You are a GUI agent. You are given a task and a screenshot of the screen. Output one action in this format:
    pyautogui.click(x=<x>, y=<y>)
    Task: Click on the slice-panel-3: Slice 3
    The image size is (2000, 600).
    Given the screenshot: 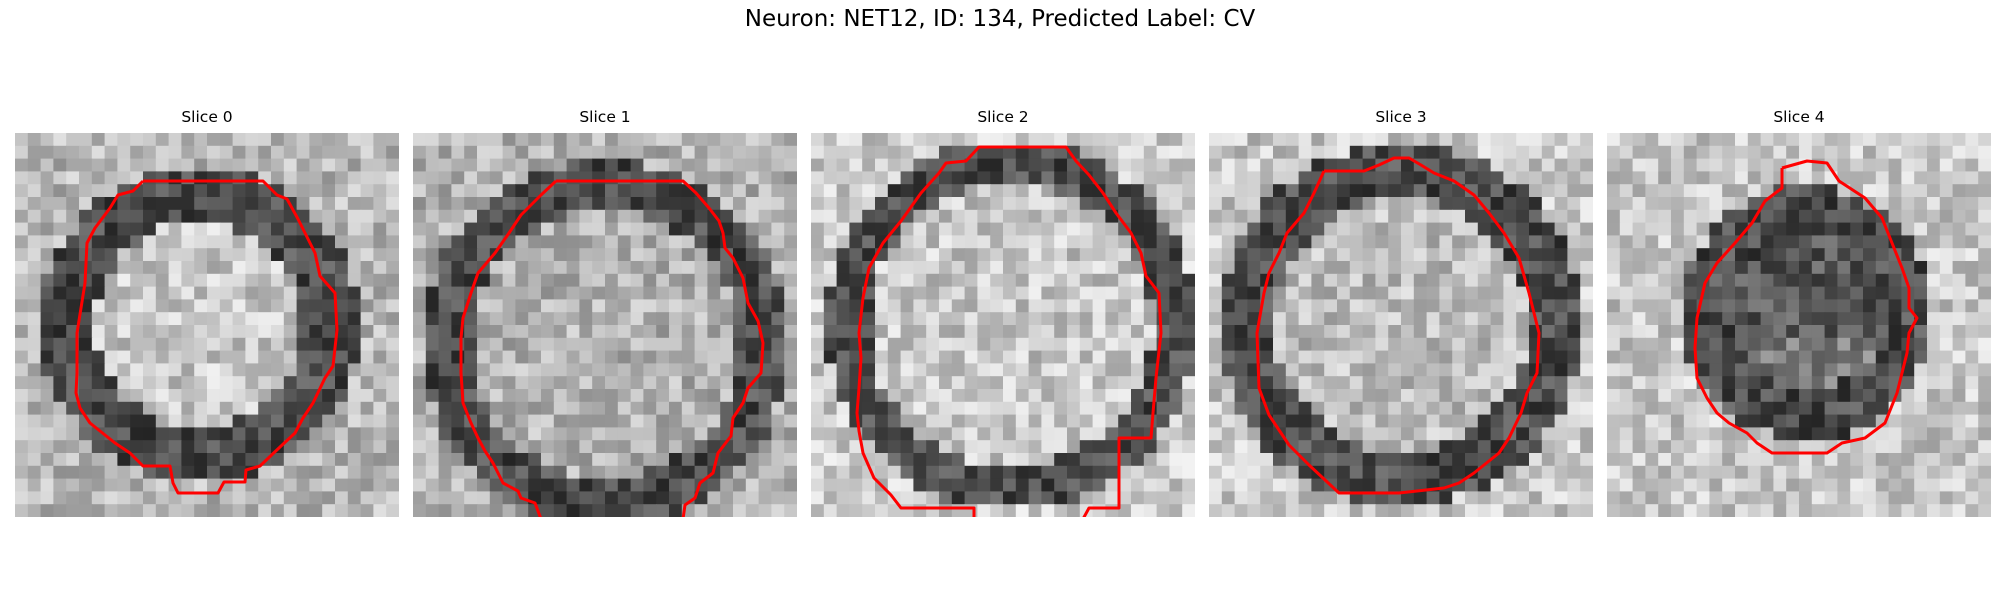 What is the action you would take?
    pyautogui.click(x=1401, y=311)
    